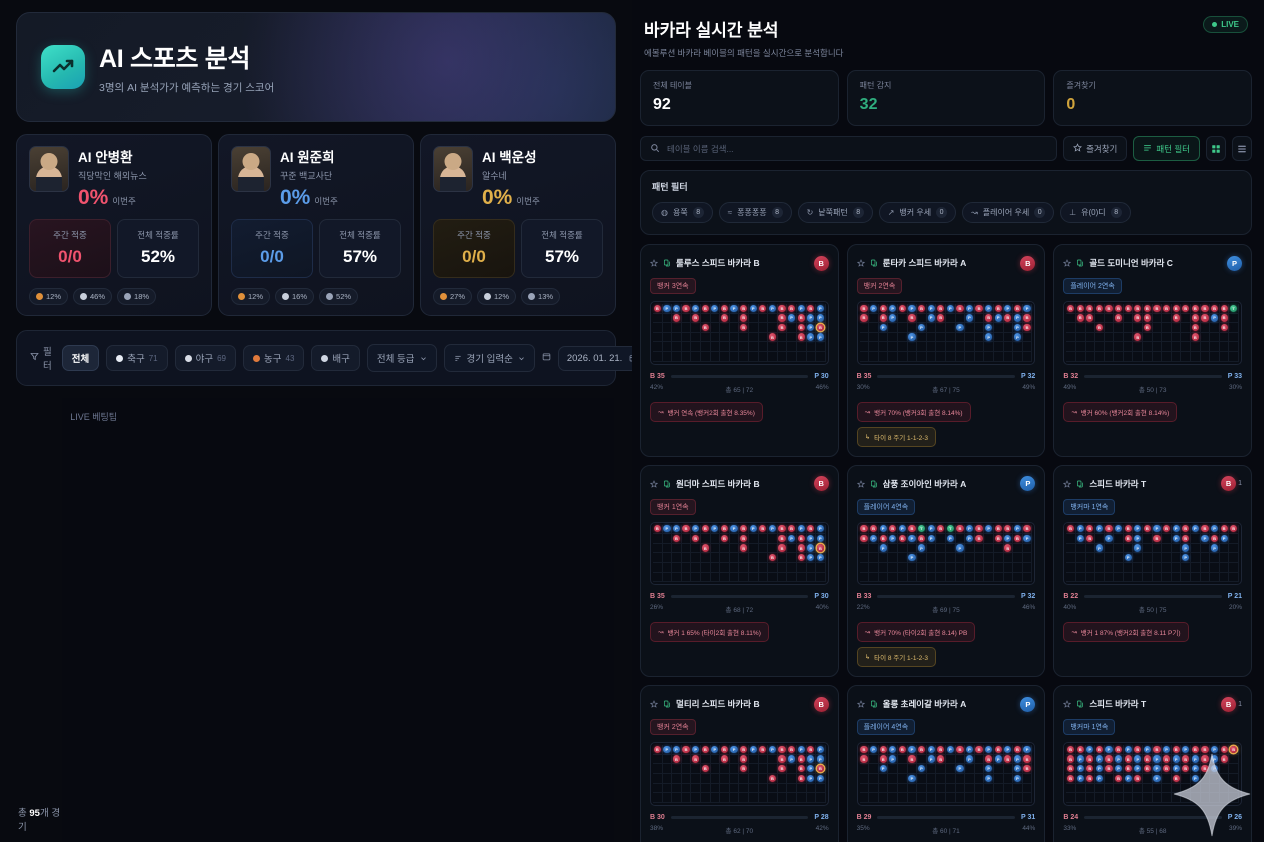 This screenshot has width=1264, height=842. I want to click on analyst-card: AI 백운성 알수네 0% 이번주 주간 적중 0/0 전체 적중률 57%, so click(518, 225).